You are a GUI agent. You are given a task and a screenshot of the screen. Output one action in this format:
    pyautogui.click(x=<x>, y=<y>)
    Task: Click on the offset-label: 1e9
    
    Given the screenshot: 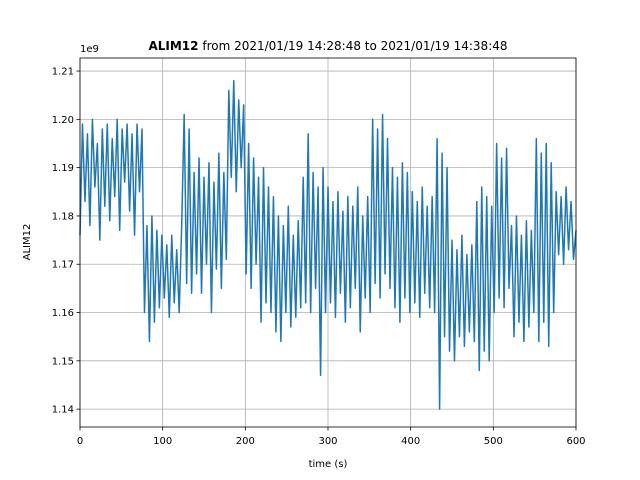 What is the action you would take?
    pyautogui.click(x=89, y=49)
    